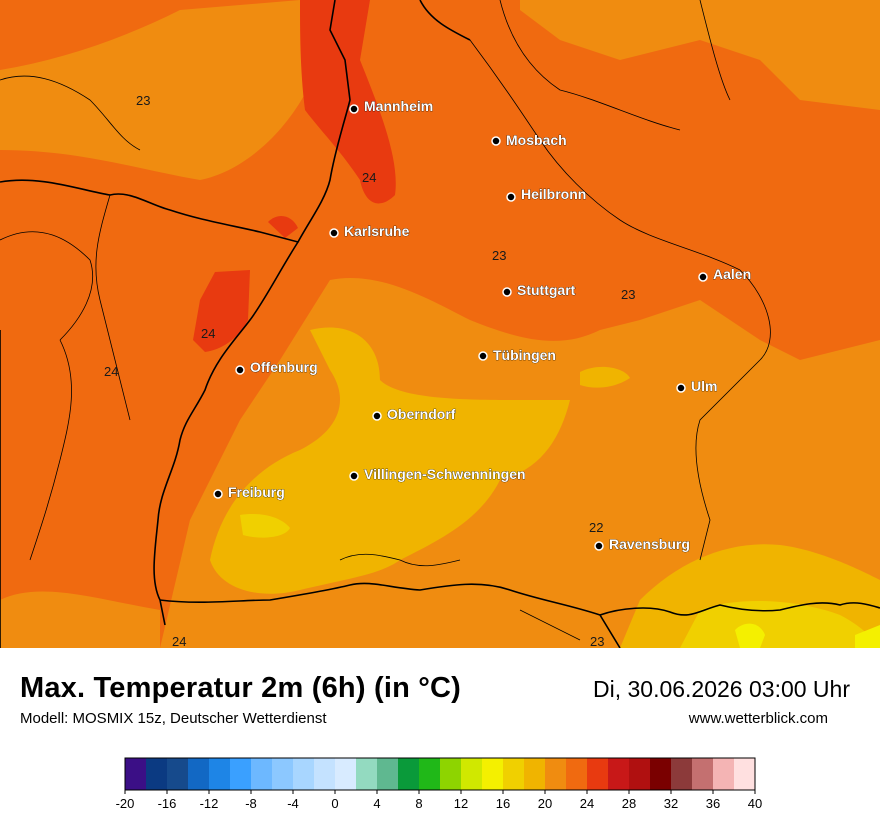 This screenshot has height=833, width=880. Describe the element at coordinates (546, 290) in the screenshot. I see `city-label-stuttgart: Stuttgart` at that location.